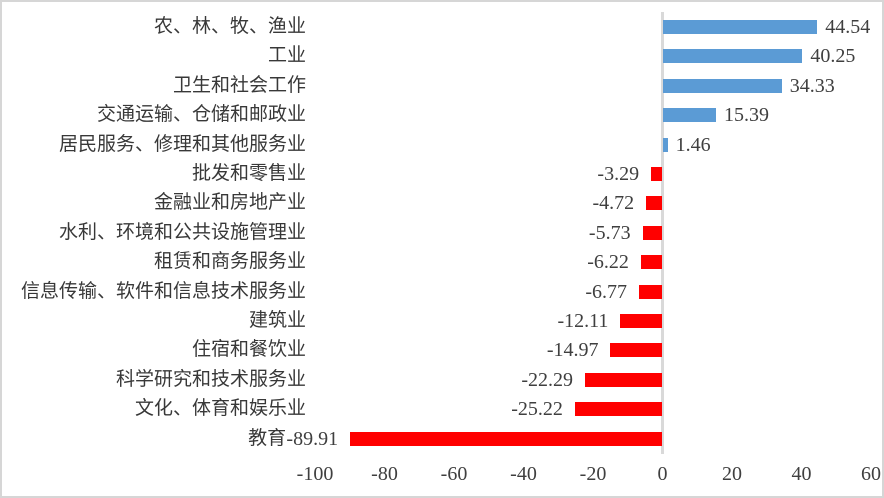  What do you see at coordinates (732, 474) in the screenshot?
I see `x-tick-label: 20` at bounding box center [732, 474].